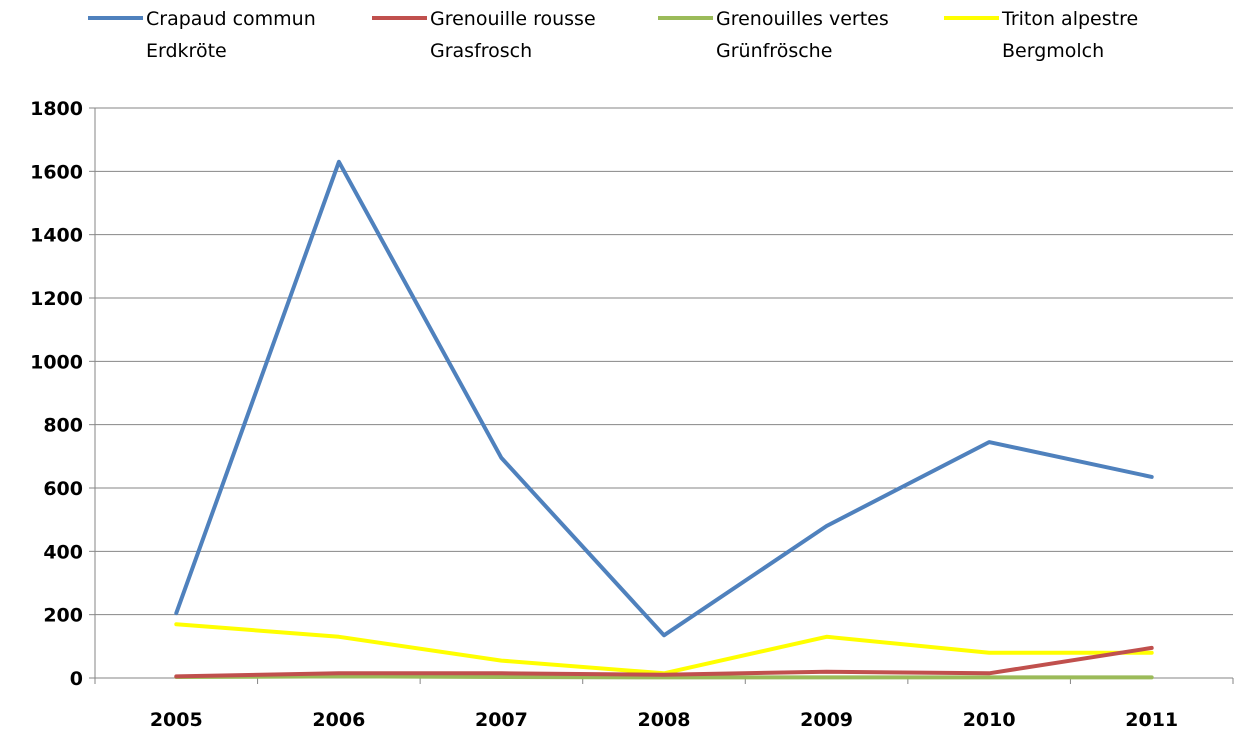  I want to click on legend-item-0: Crapaud commun Erdkröte, so click(202, 35).